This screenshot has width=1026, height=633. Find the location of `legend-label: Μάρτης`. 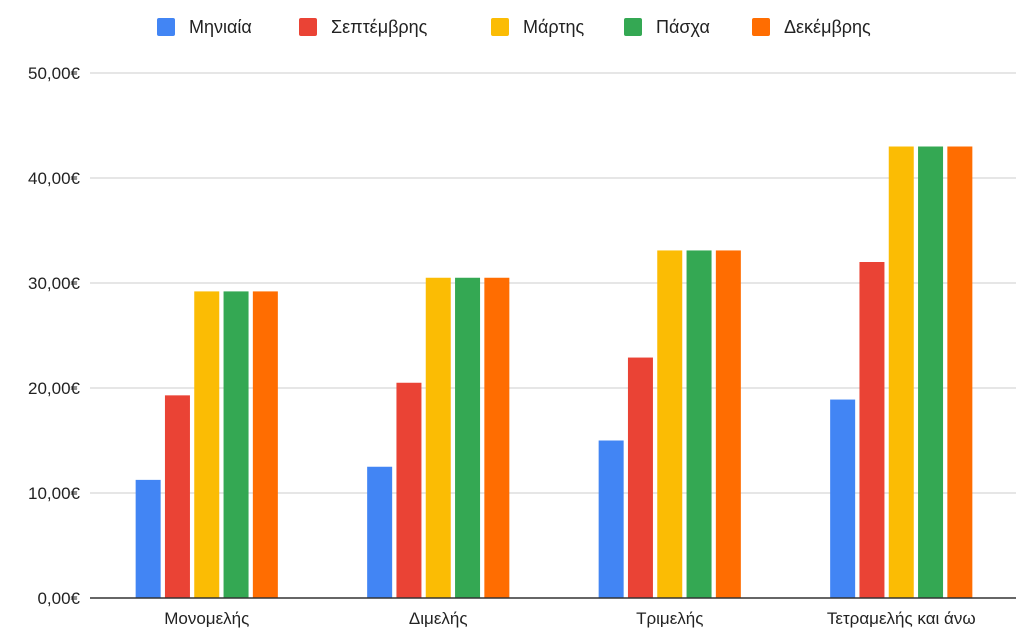

legend-label: Μάρτης is located at coordinates (554, 27).